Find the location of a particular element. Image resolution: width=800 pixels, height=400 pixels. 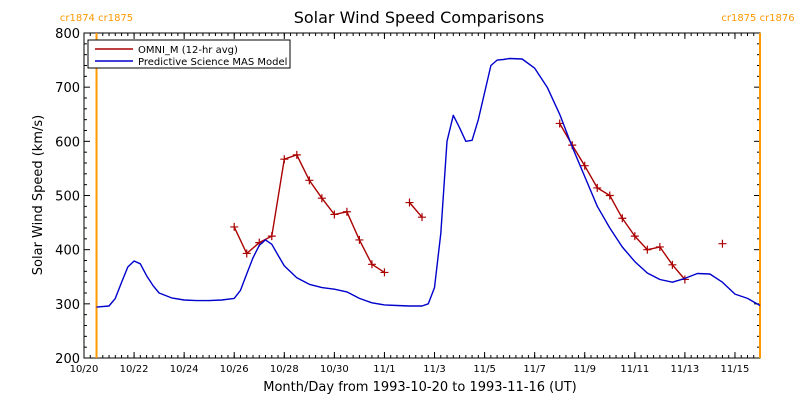

y-tick-label: 400 is located at coordinates (67, 251).